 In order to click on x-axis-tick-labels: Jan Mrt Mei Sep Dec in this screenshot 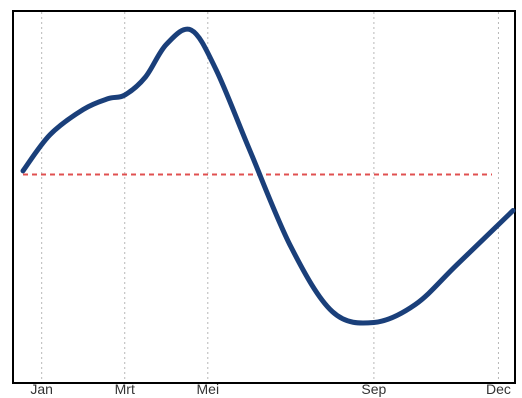, I will do `click(270, 389)`.